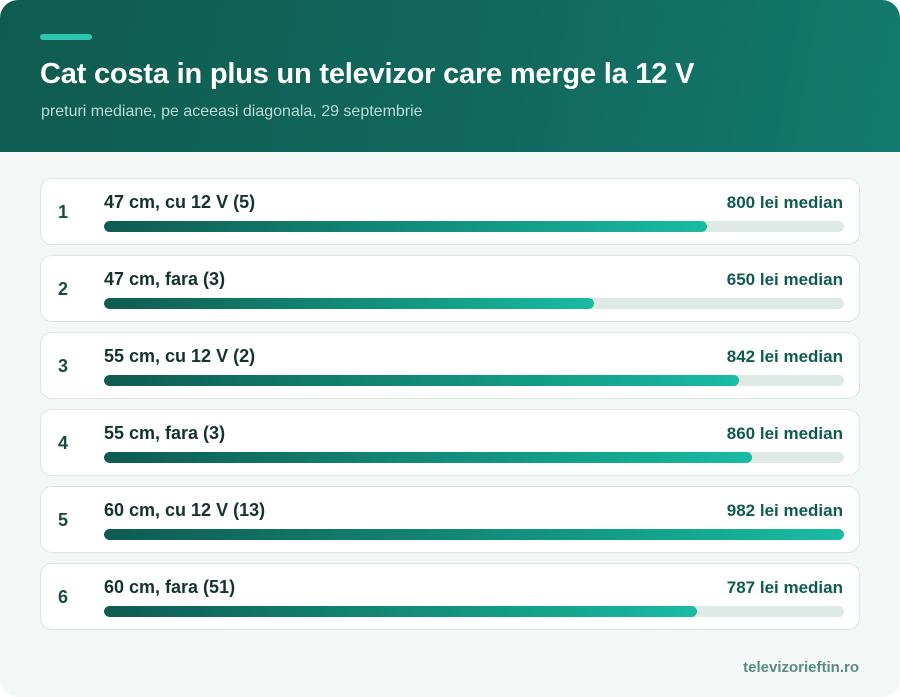 Image resolution: width=900 pixels, height=697 pixels. I want to click on bar-rank: 1, so click(63, 212).